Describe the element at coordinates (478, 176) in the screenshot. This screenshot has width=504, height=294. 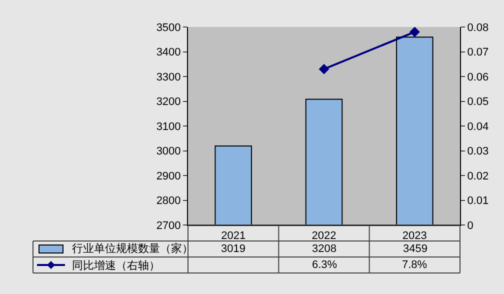
I see `y2-tick-label: 0.02` at that location.